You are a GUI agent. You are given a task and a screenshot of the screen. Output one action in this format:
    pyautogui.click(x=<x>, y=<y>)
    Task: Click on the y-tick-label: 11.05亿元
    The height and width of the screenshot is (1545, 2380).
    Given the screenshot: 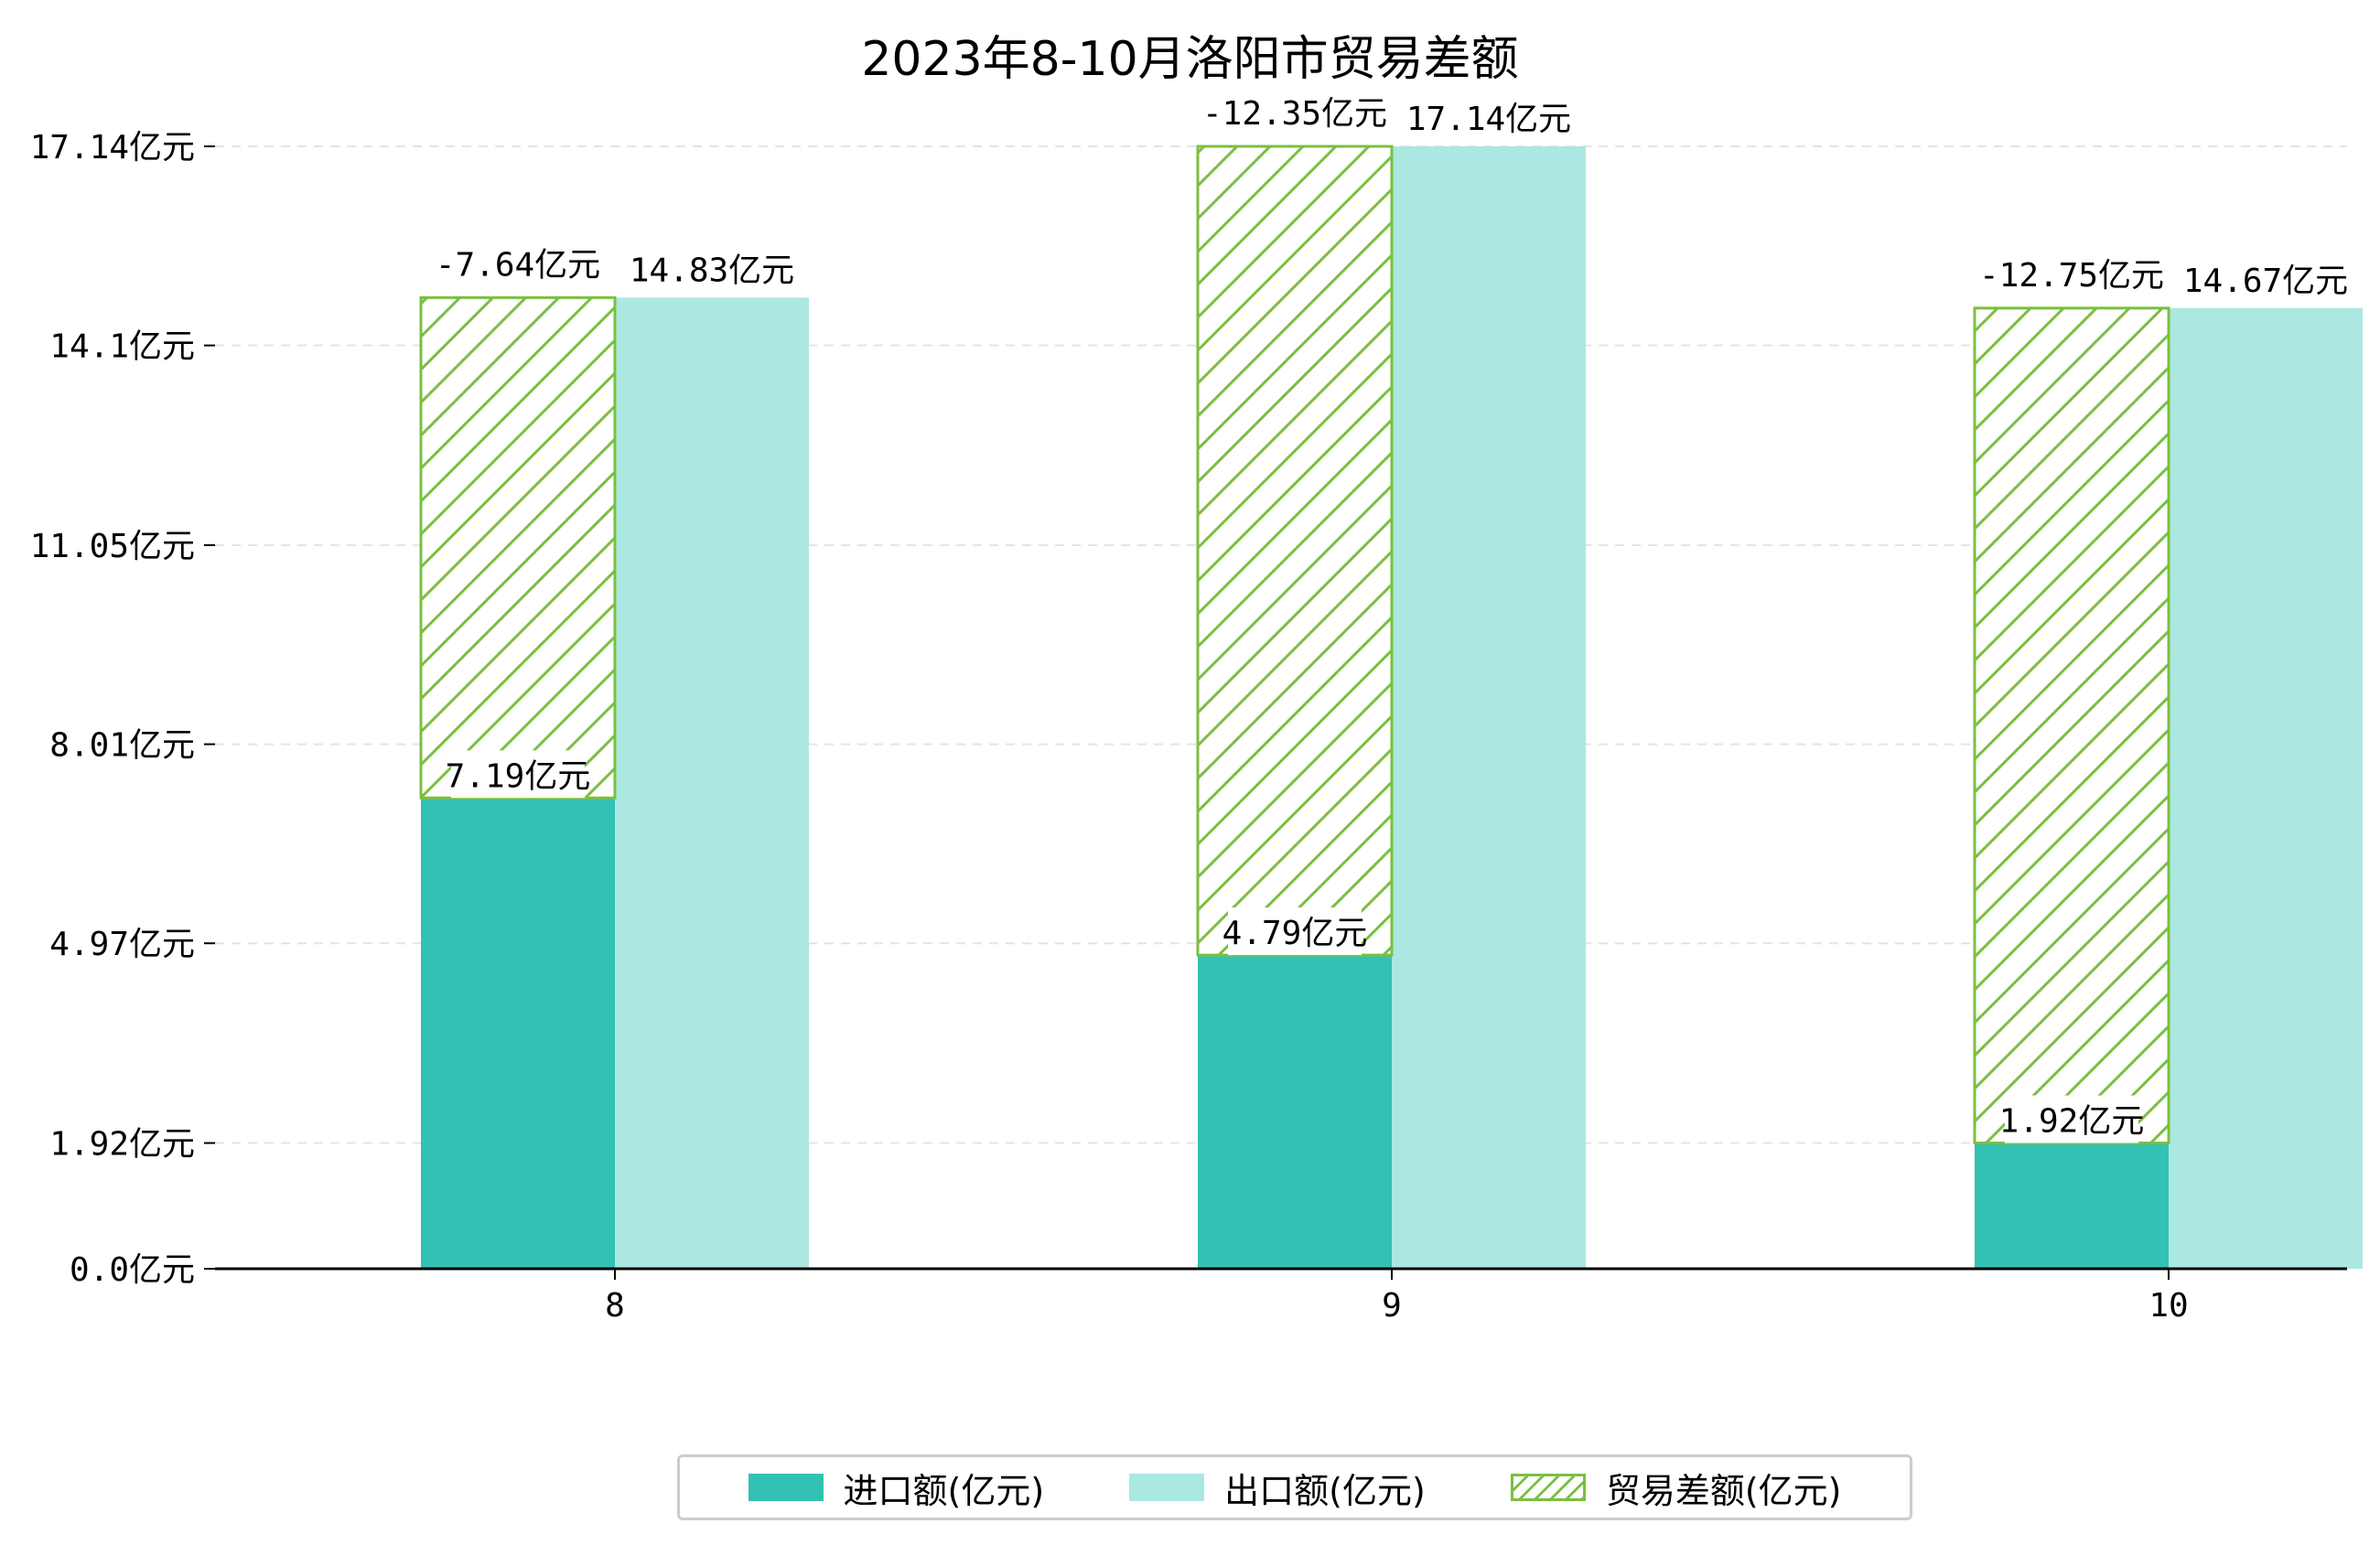 What is the action you would take?
    pyautogui.click(x=112, y=547)
    